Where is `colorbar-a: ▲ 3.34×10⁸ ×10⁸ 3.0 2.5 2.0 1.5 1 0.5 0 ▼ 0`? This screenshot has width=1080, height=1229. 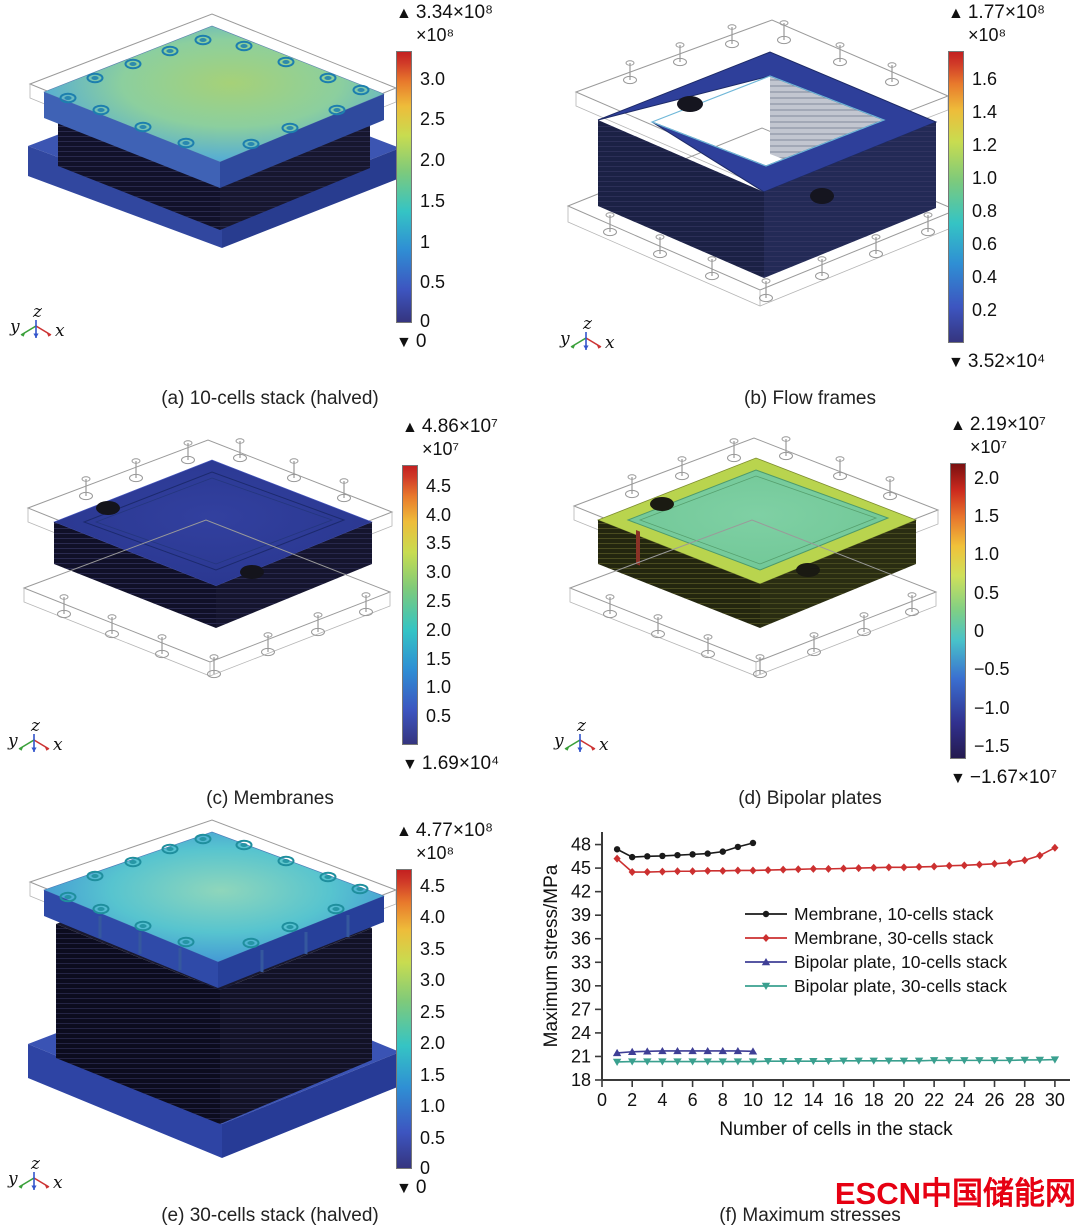
colorbar-a: ▲ 3.34×10⁸ ×10⁸ 3.0 2.5 2.0 1.5 1 0.5 0 ▼ 0 is located at coordinates (461, 177).